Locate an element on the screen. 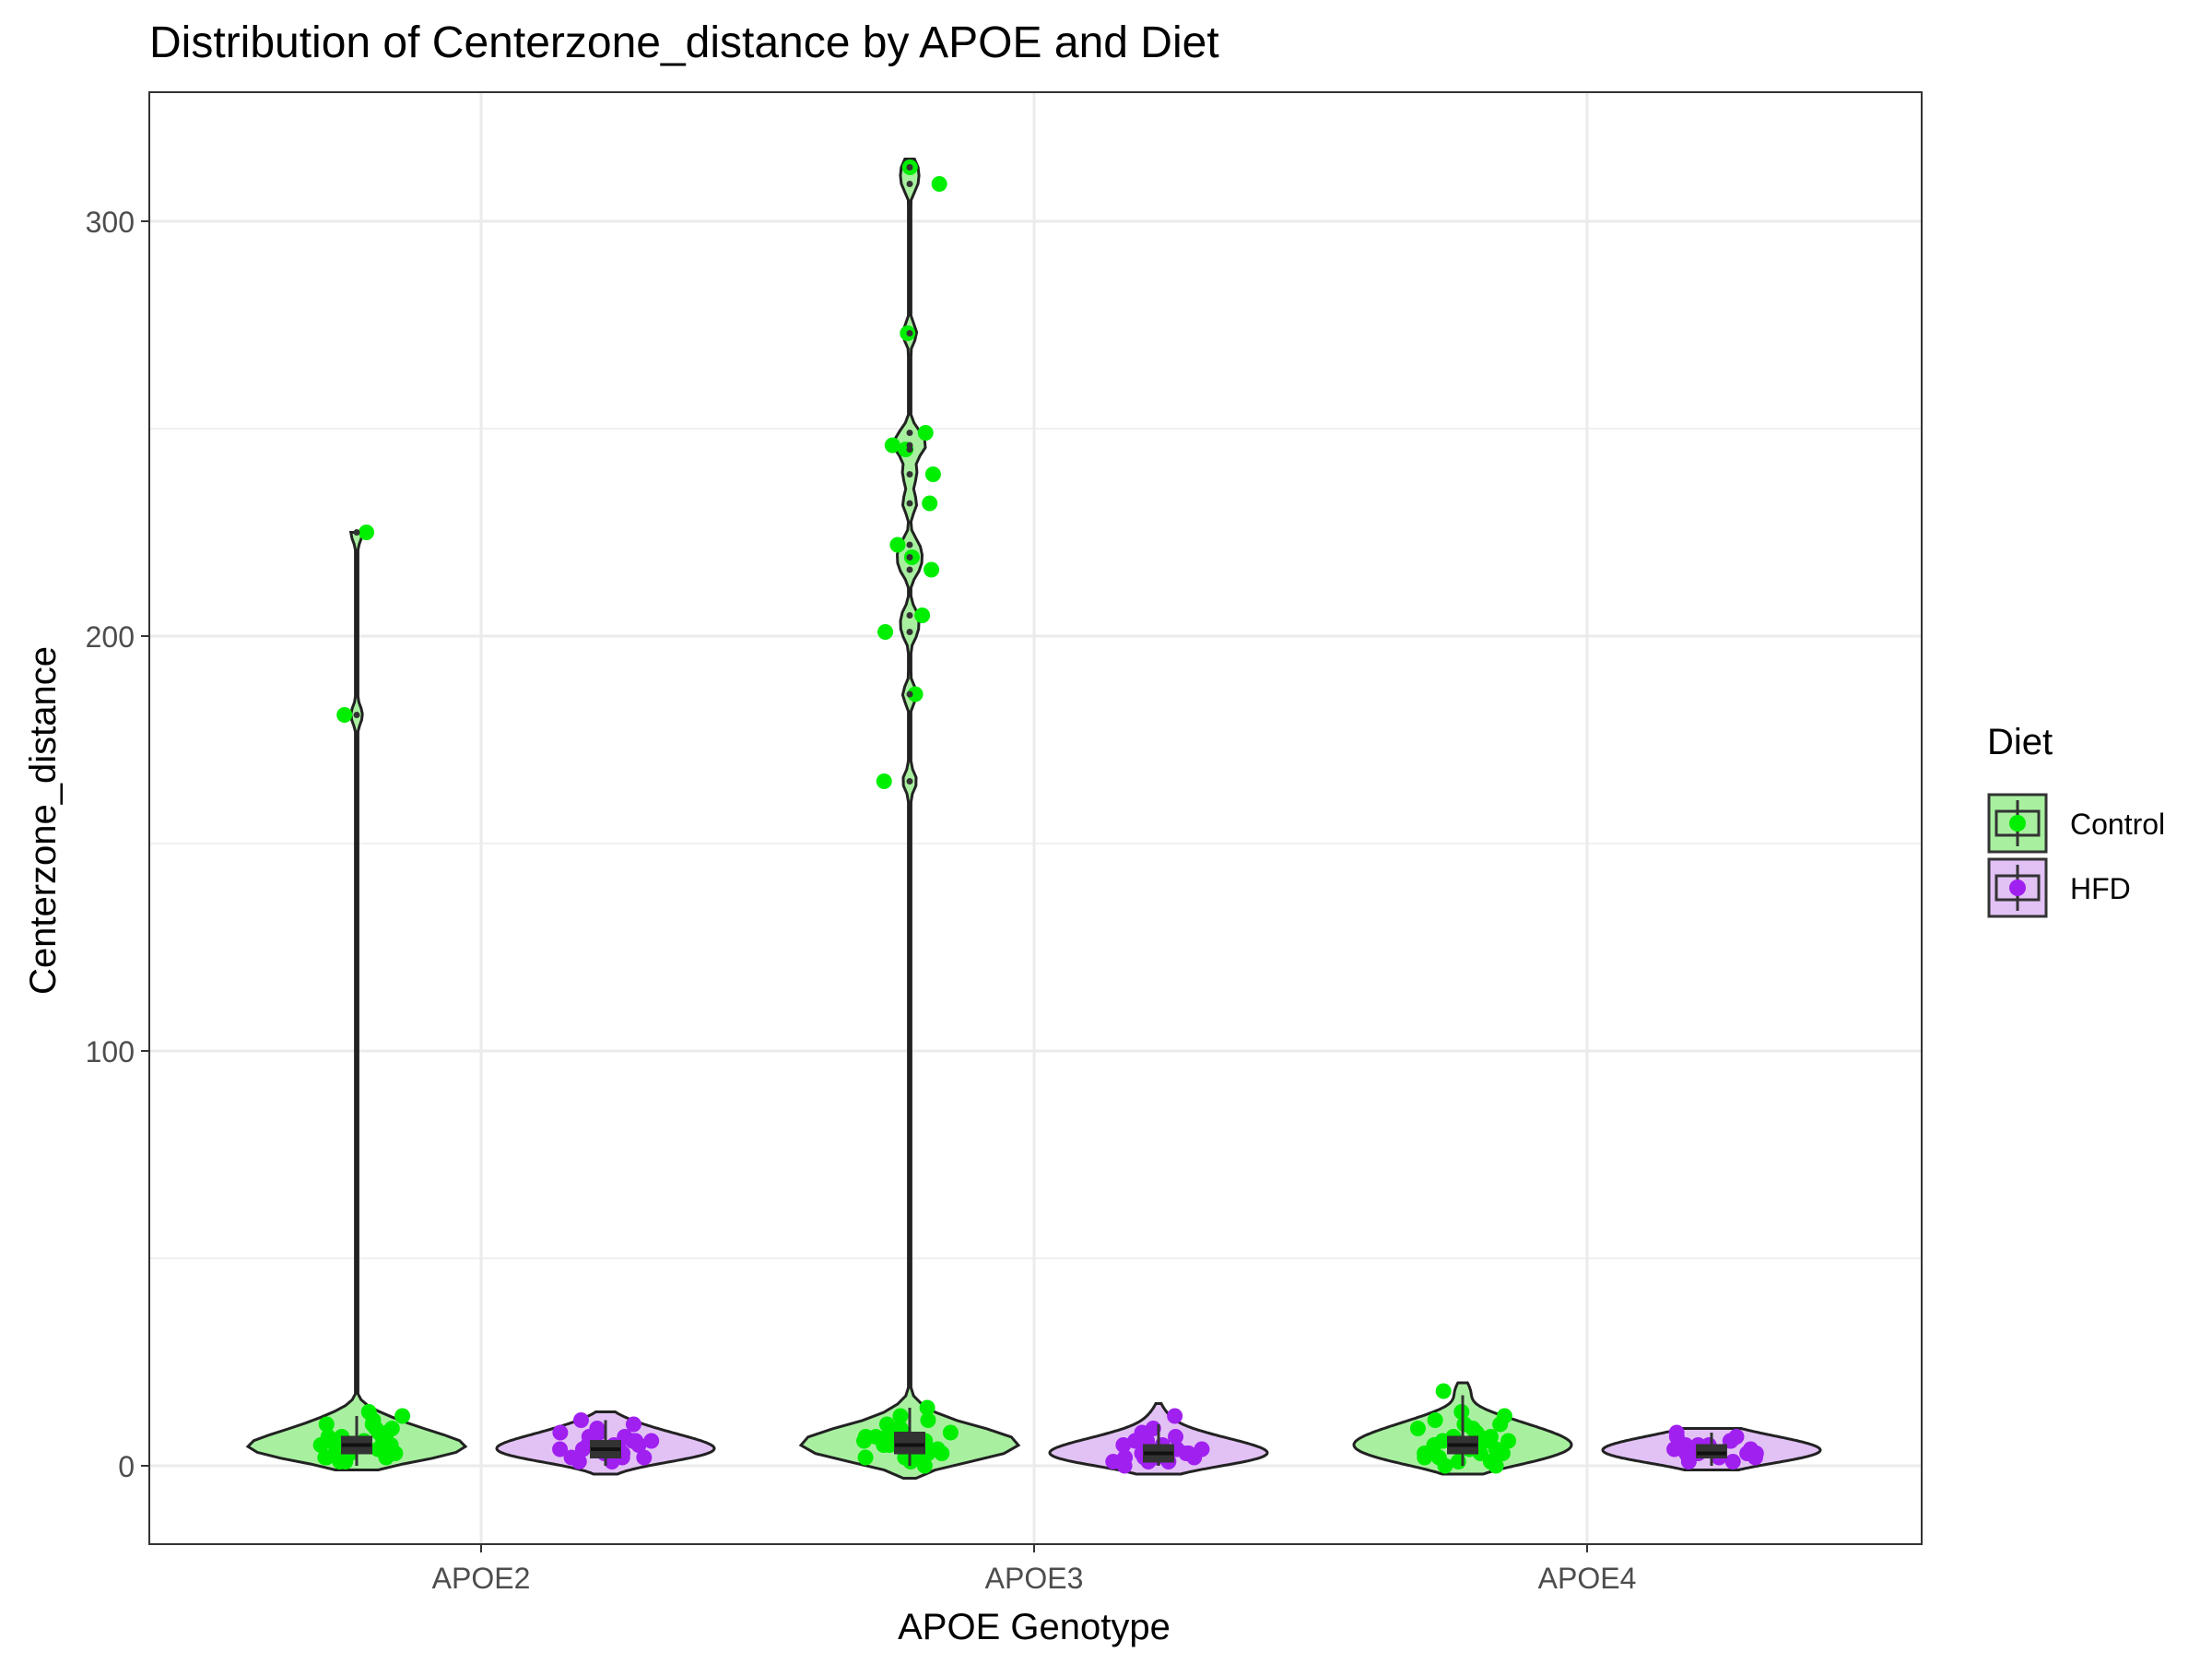 The width and height of the screenshot is (2212, 1664). x-axis-label: APOE Genotype is located at coordinates (1034, 1627).